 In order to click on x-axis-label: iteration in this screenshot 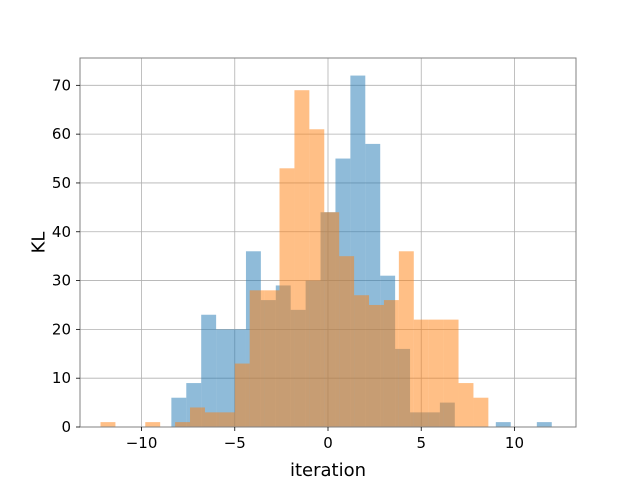, I will do `click(328, 470)`.